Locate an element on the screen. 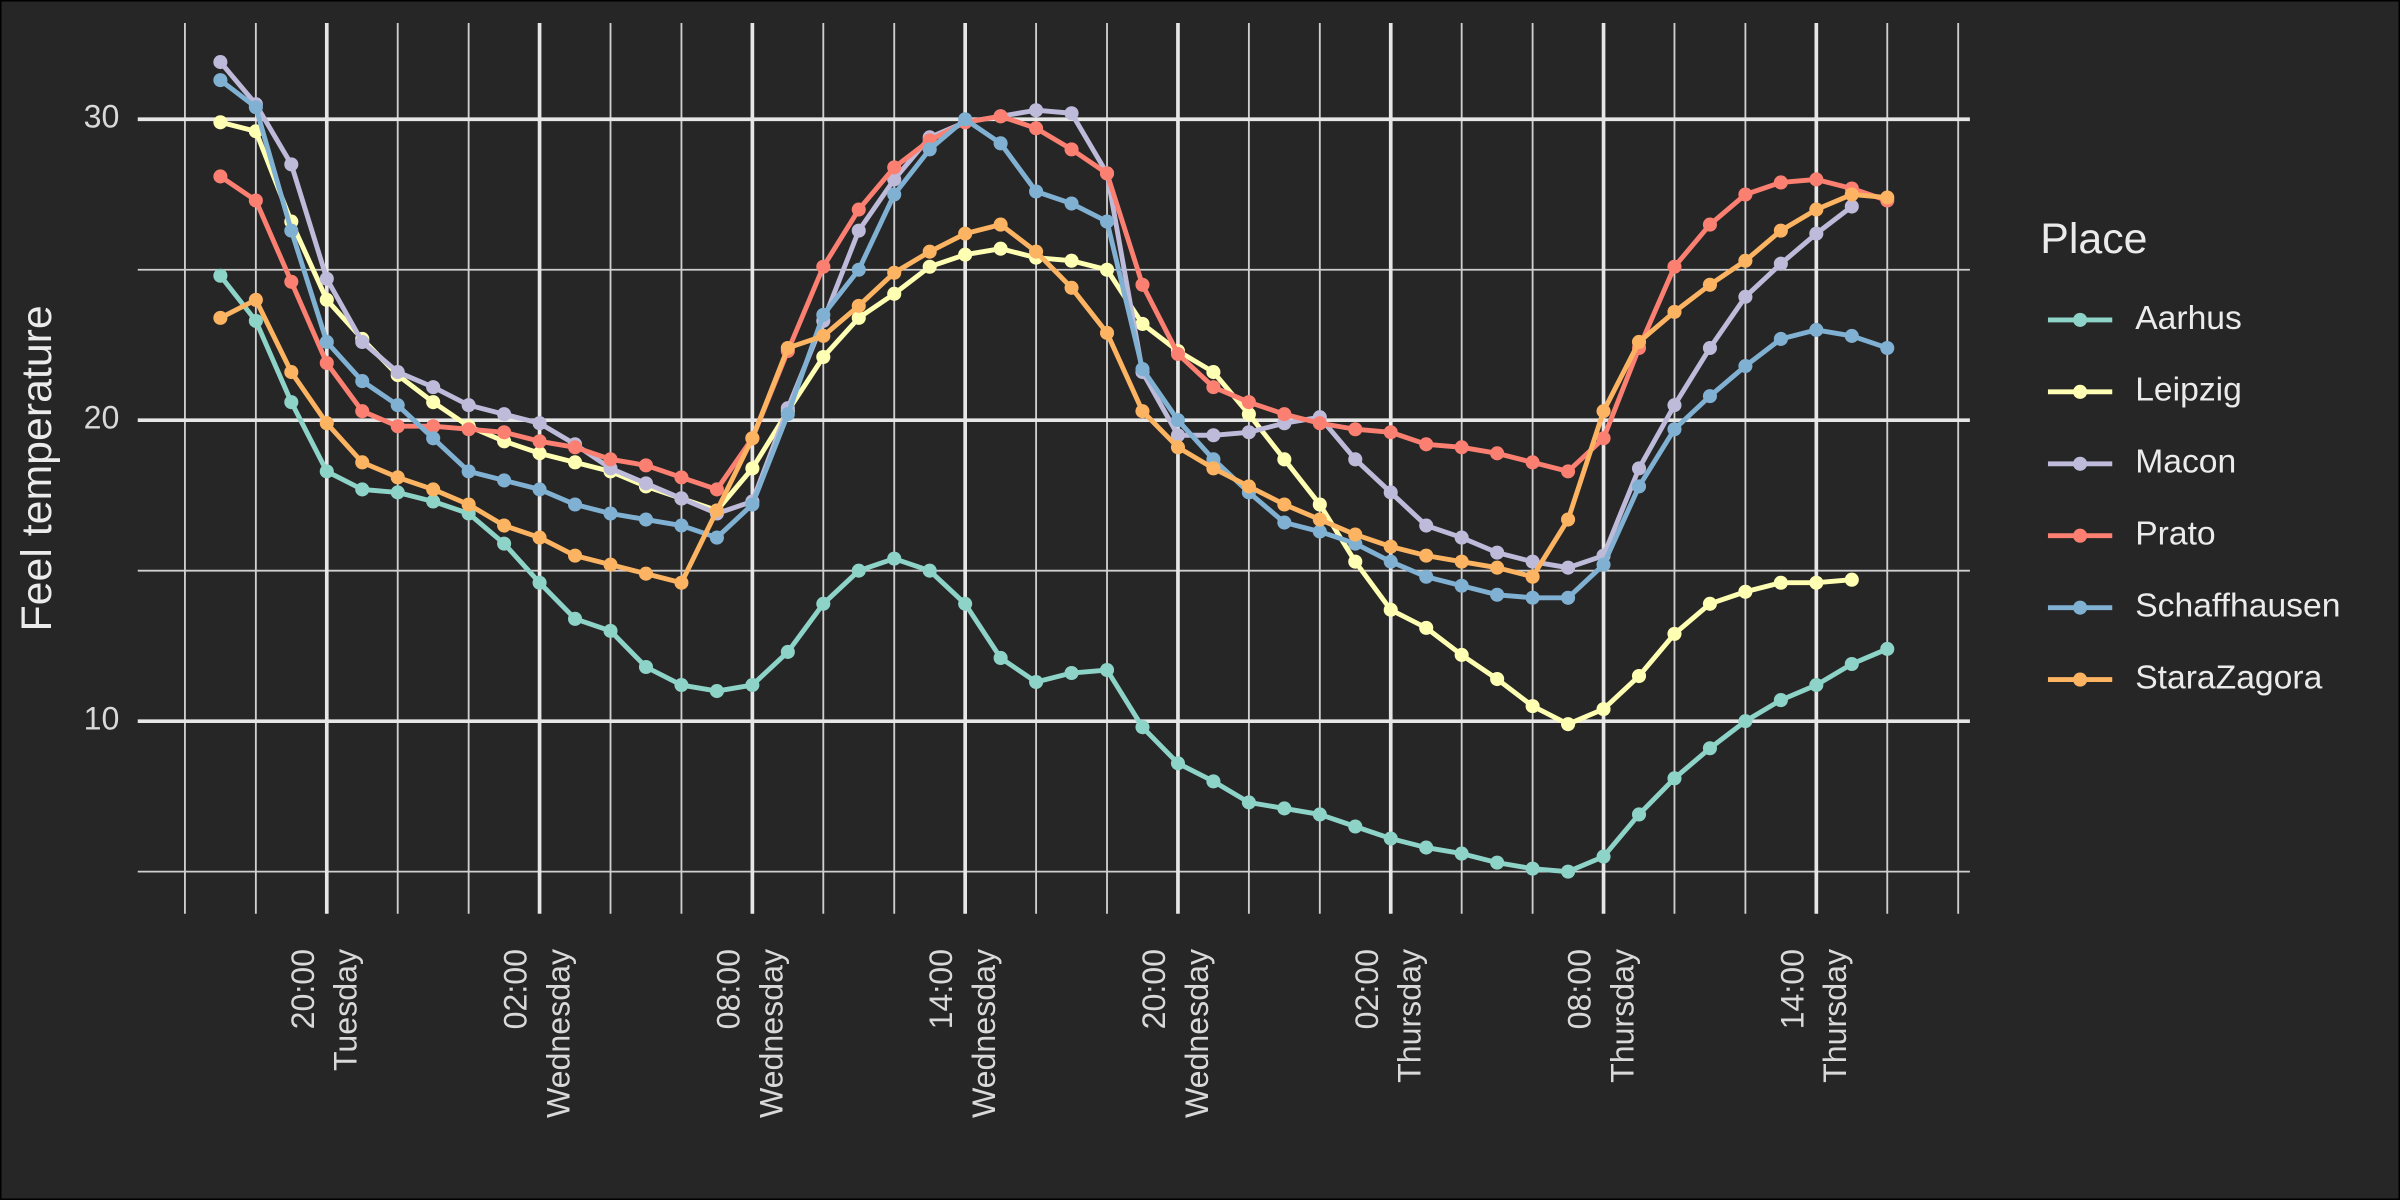 The image size is (2400, 1200). legend-label: Aarhus is located at coordinates (2188, 318).